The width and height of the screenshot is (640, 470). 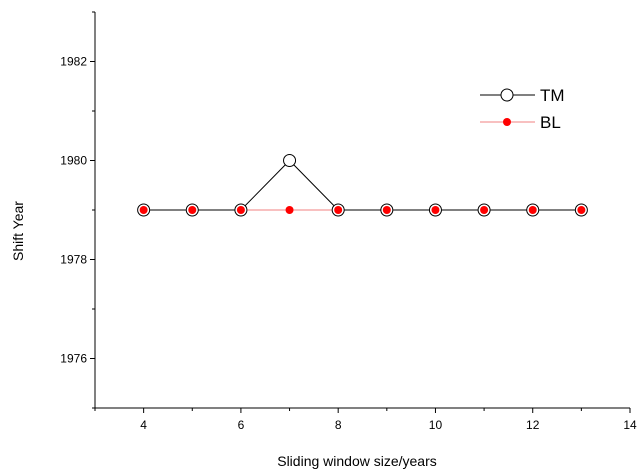 I want to click on x-tick-label: 8, so click(x=338, y=425).